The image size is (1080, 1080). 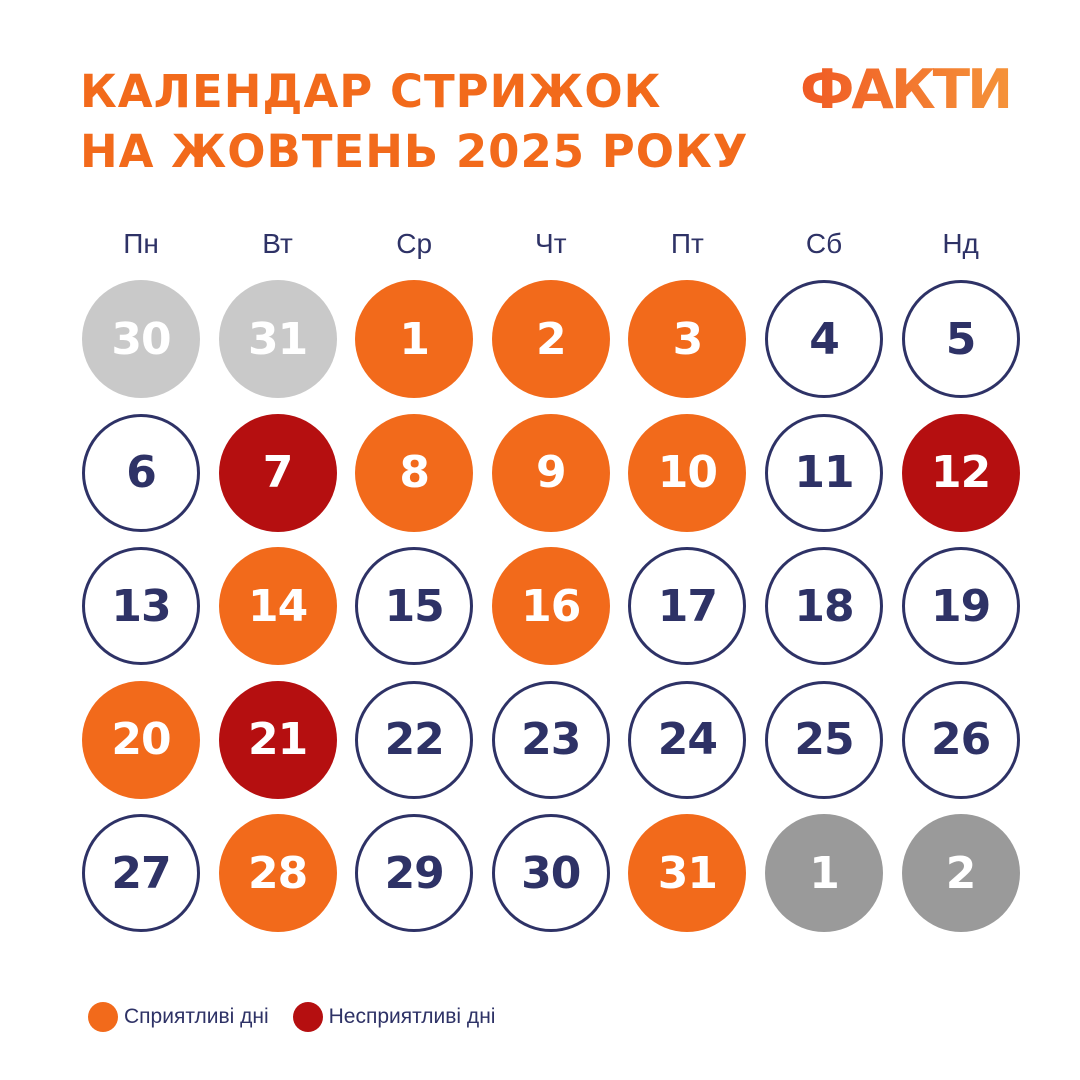 What do you see at coordinates (824, 339) in the screenshot?
I see `day-cell-neutral: 4` at bounding box center [824, 339].